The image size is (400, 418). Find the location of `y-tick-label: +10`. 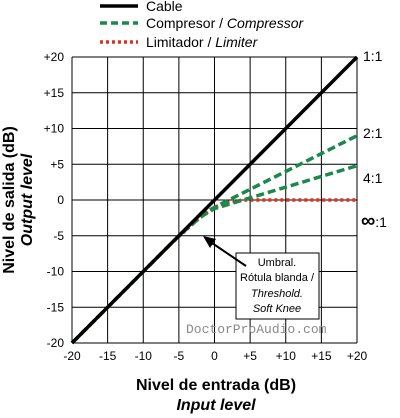

y-tick-label: +10 is located at coordinates (54, 129).